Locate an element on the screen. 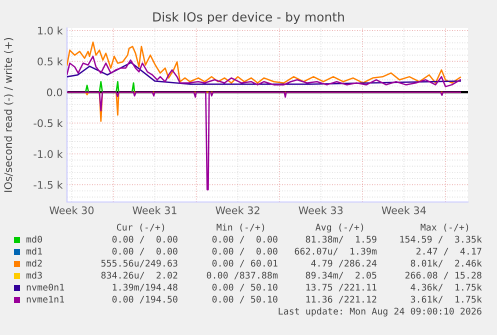 This screenshot has height=335, width=497. y-tick-label: 0.5 k is located at coordinates (50, 61).